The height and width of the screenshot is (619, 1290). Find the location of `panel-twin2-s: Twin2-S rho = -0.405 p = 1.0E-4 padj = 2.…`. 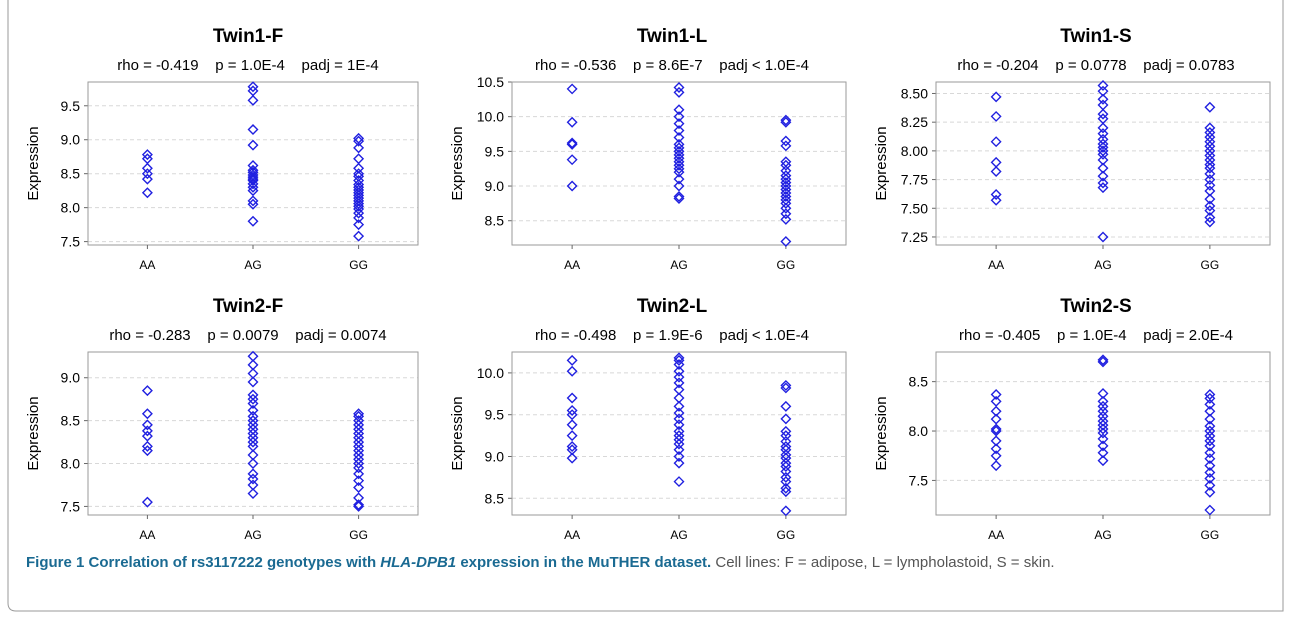

panel-twin2-s: Twin2-S rho = -0.405 p = 1.0E-4 padj = 2.… is located at coordinates (1072, 419).